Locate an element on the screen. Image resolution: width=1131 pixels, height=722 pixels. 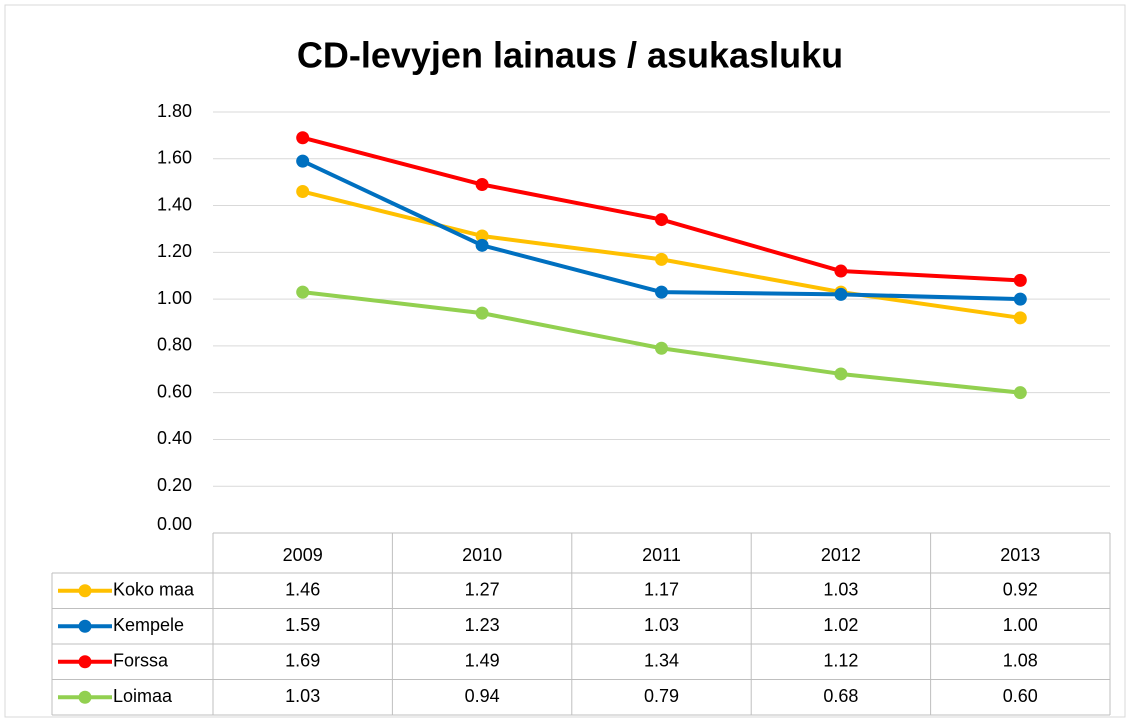
table-value: 1.17 is located at coordinates (661, 590).